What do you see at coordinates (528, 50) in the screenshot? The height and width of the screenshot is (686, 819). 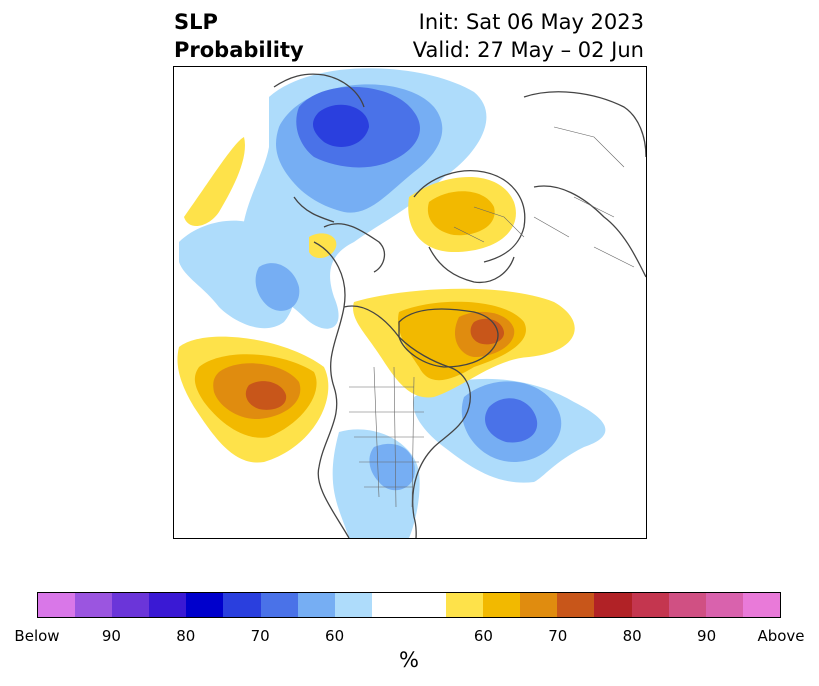 I see `valid-range: Valid: 27 May – 02 Jun` at bounding box center [528, 50].